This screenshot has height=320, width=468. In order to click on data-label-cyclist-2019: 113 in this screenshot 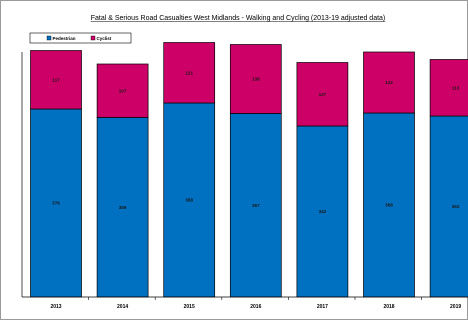, I will do `click(456, 87)`.